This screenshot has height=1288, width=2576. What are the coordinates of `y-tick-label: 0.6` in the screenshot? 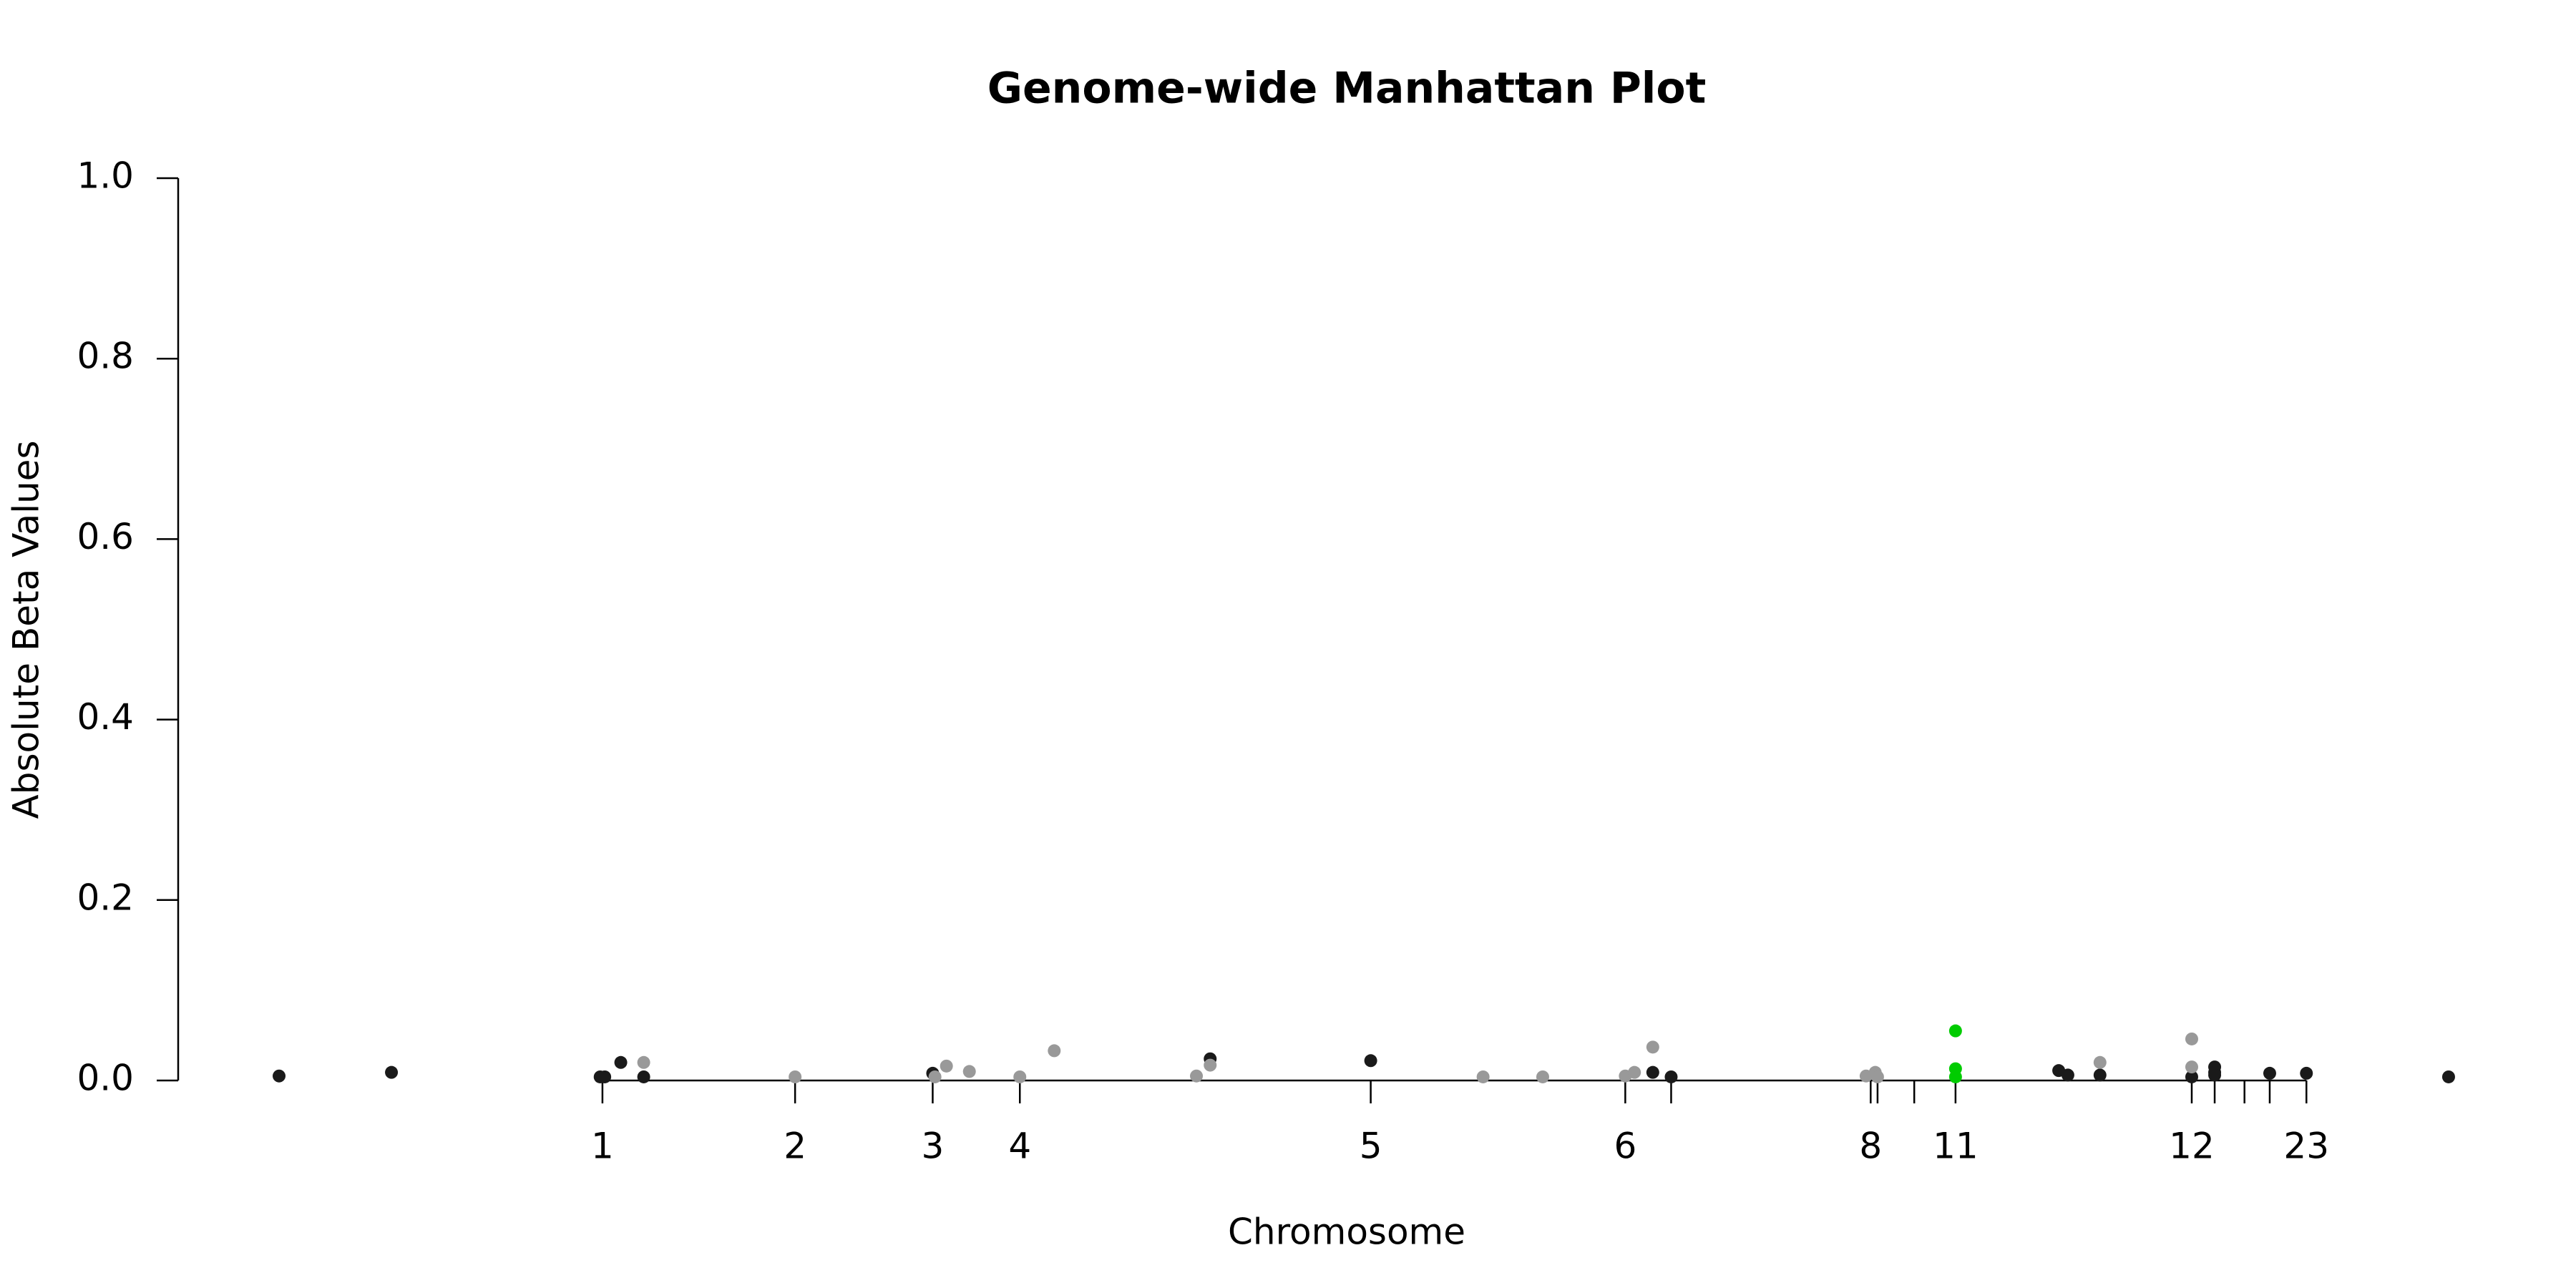 It's located at (105, 536).